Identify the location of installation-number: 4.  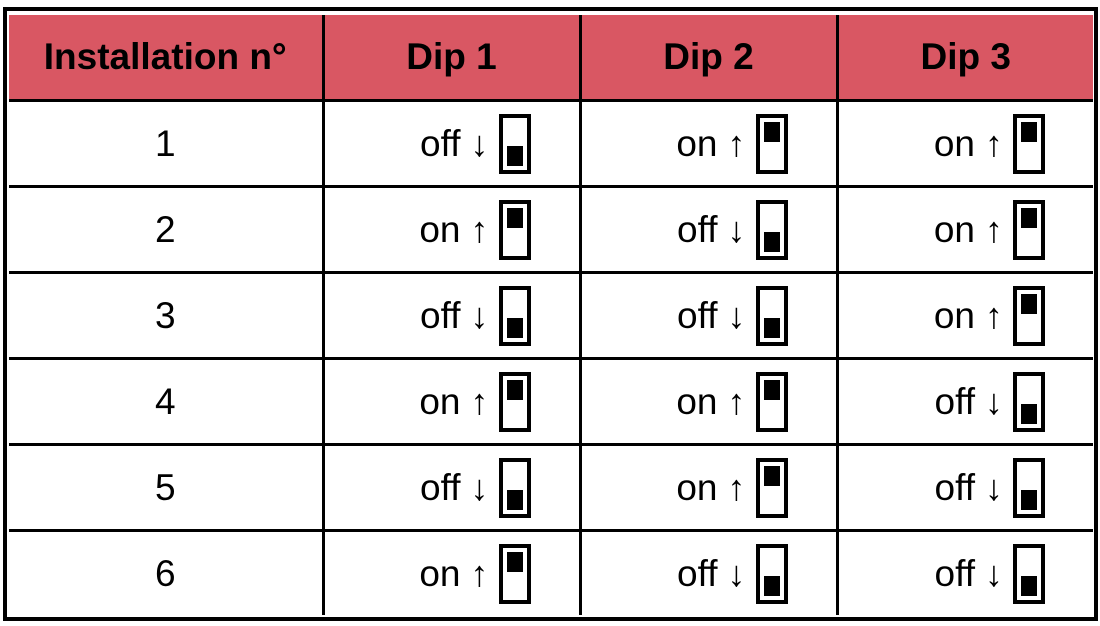
(167, 401).